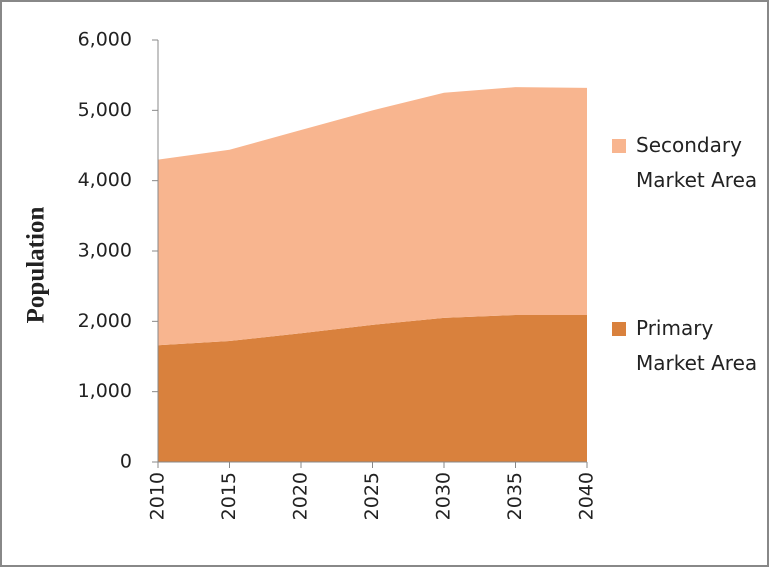 The width and height of the screenshot is (769, 567). Describe the element at coordinates (105, 180) in the screenshot. I see `y-tick-label: 4,000` at that location.